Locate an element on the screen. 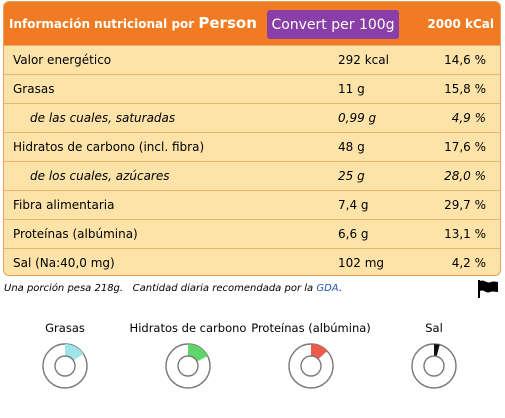  nutrient-percent: 15,8 % is located at coordinates (465, 89).